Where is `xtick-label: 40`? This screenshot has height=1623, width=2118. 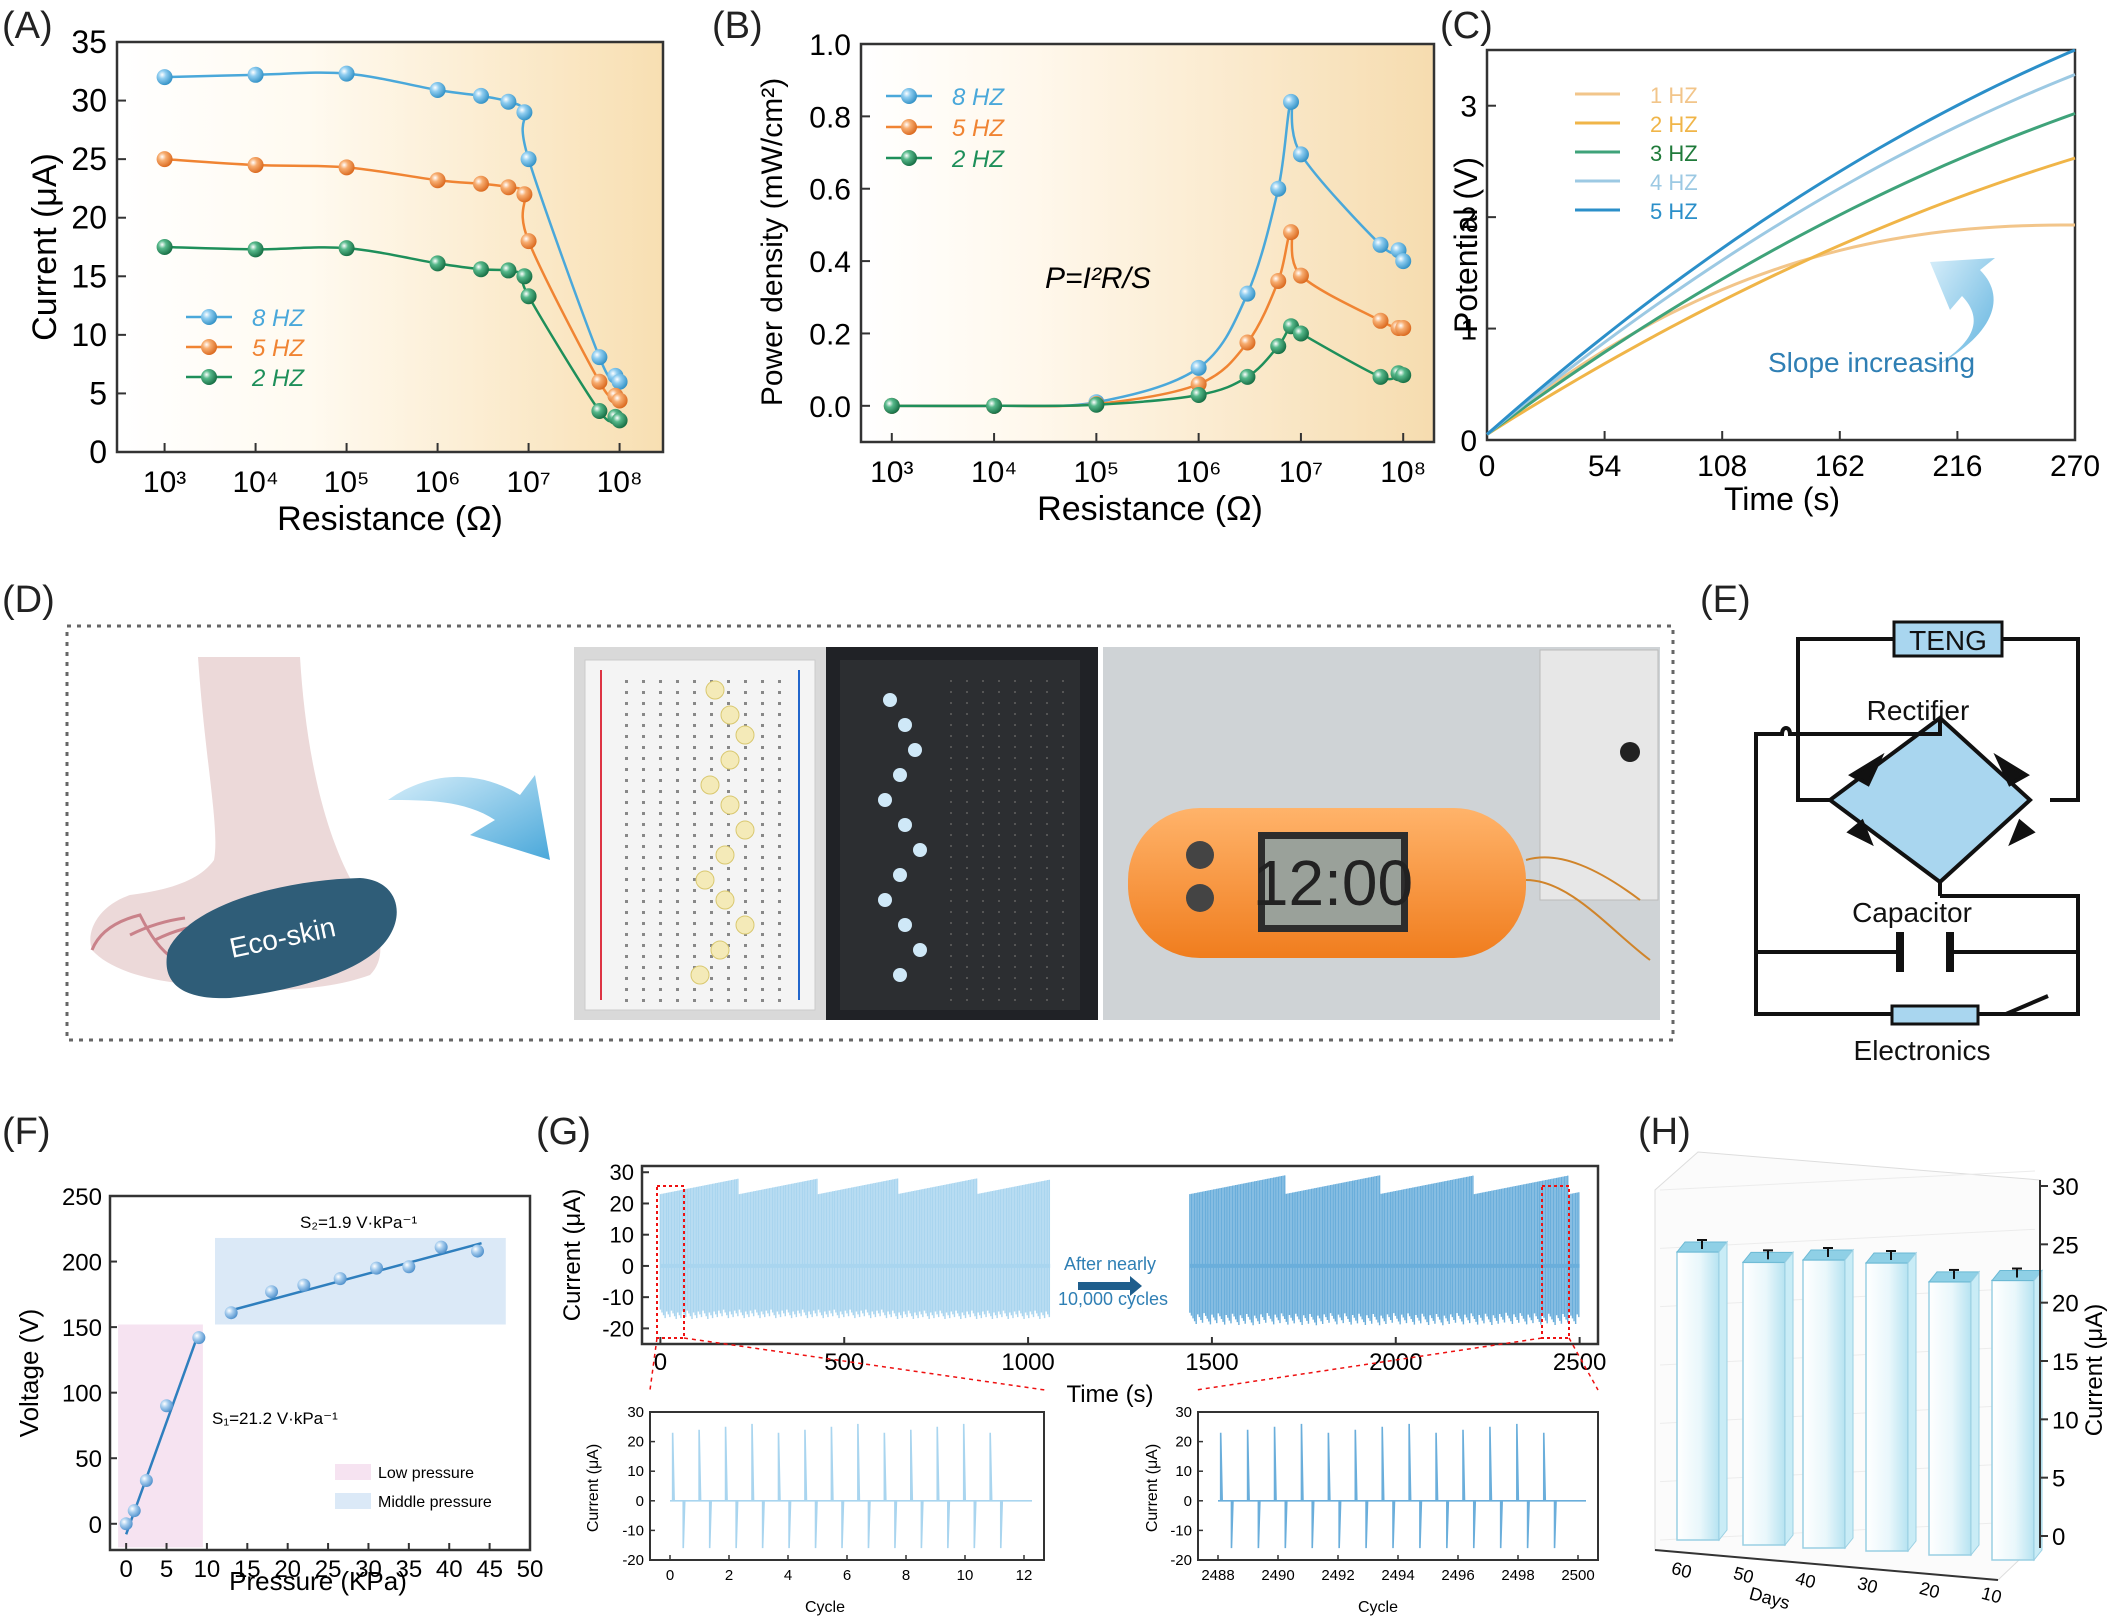 xtick-label: 40 is located at coordinates (1805, 1580).